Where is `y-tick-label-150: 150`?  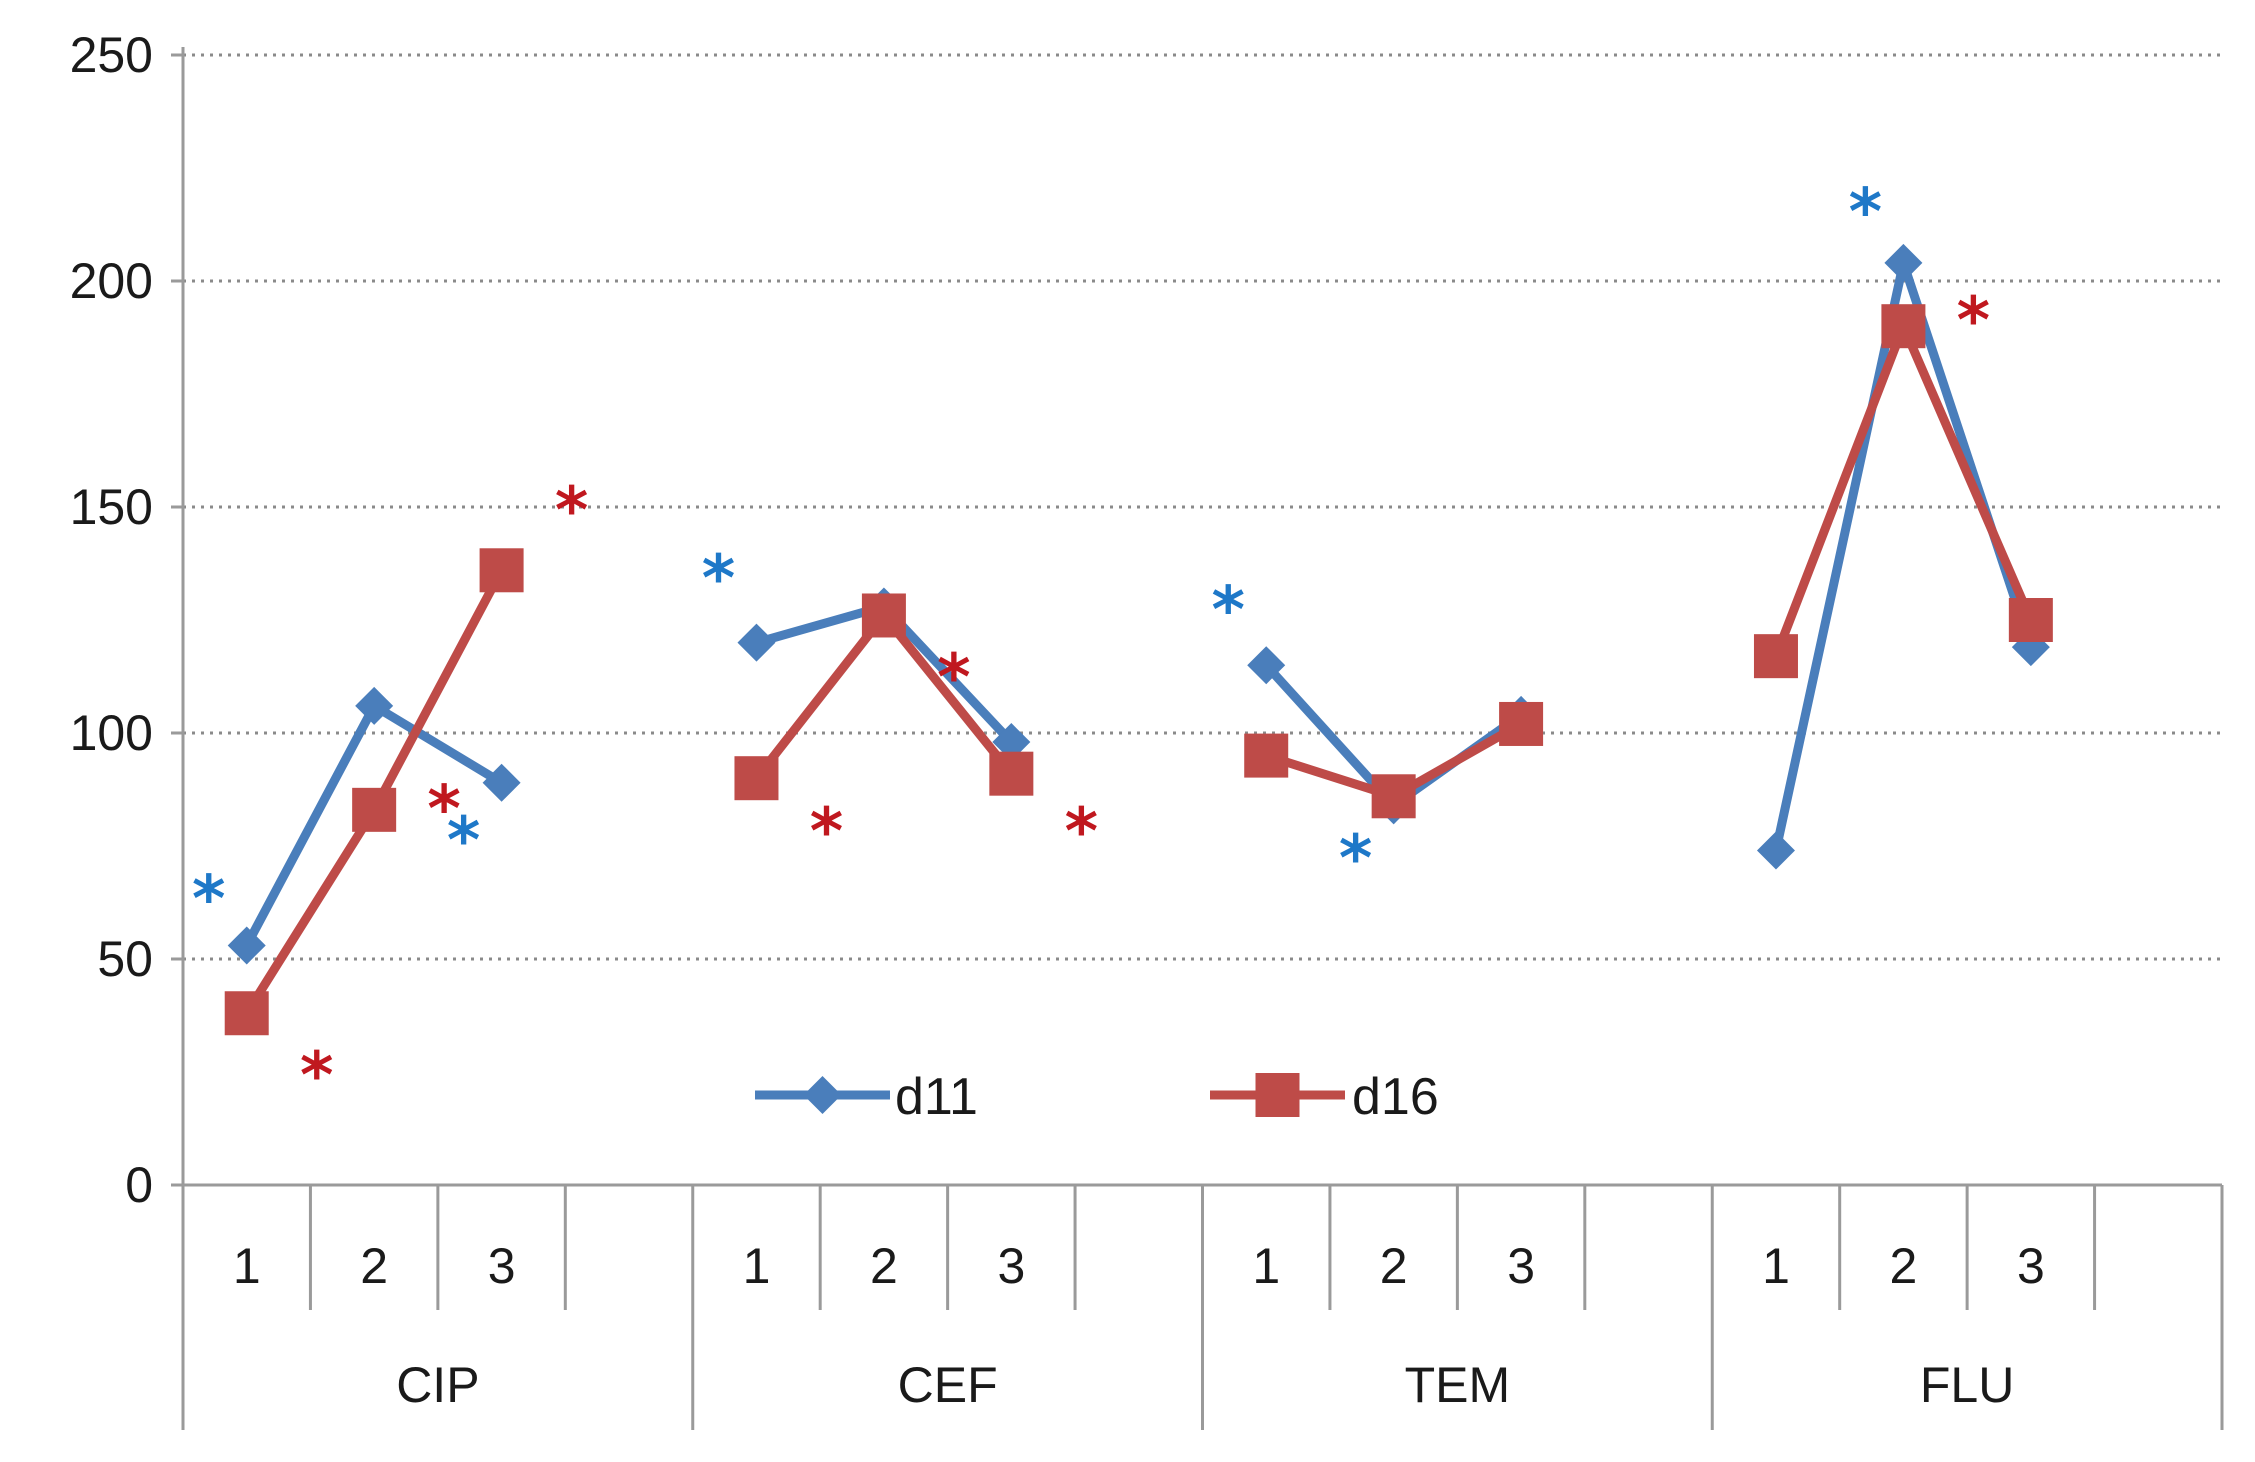
y-tick-label-150: 150 is located at coordinates (111, 507).